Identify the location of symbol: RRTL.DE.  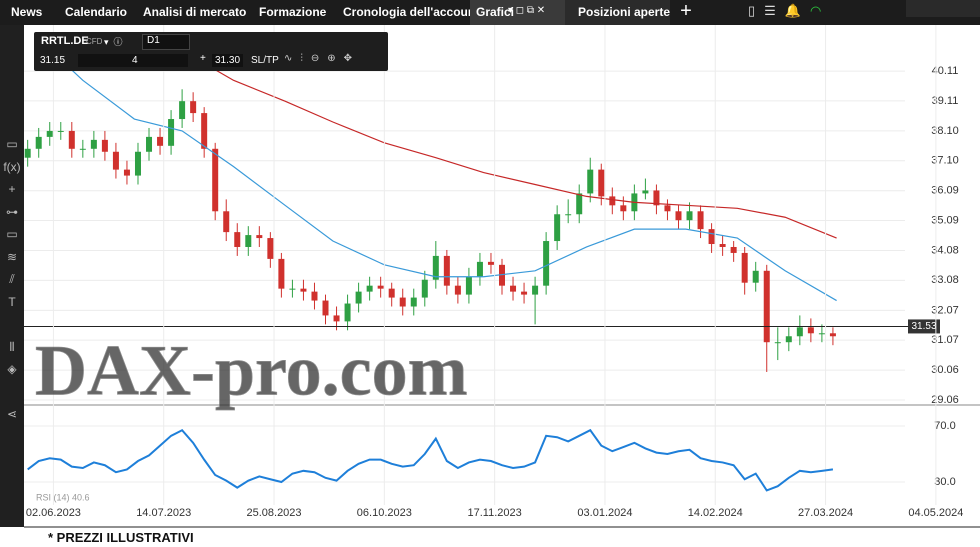
(65, 41).